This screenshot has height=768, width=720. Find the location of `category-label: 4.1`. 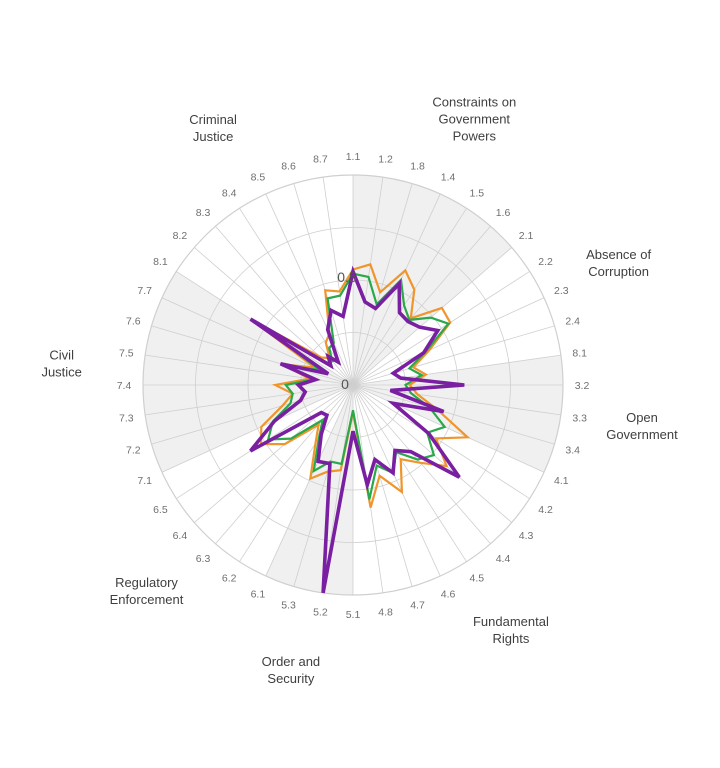

category-label: 4.1 is located at coordinates (561, 481).